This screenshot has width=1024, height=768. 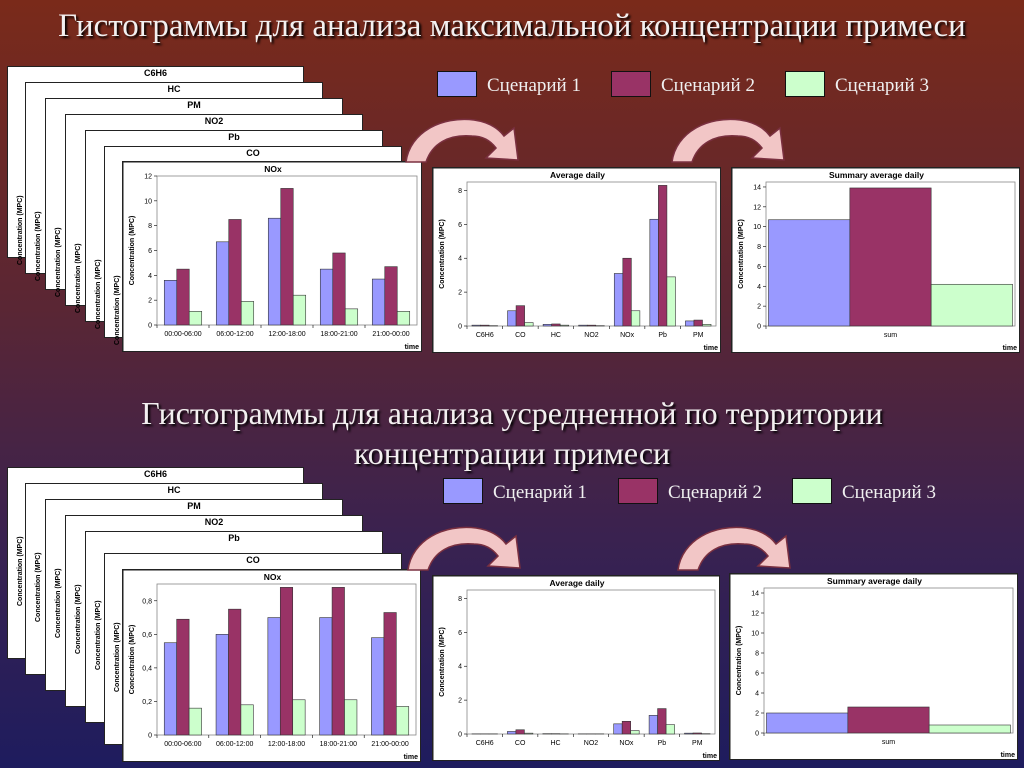 What do you see at coordinates (888, 742) in the screenshot?
I see `x-tick-label: sum` at bounding box center [888, 742].